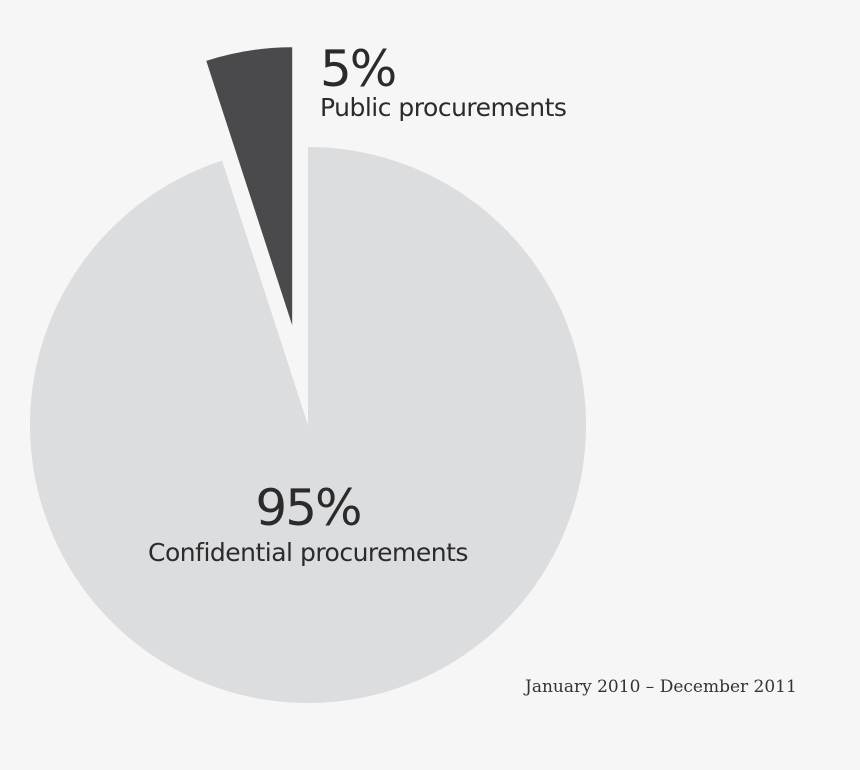 The width and height of the screenshot is (860, 770). What do you see at coordinates (358, 69) in the screenshot?
I see `public-percent: 5%` at bounding box center [358, 69].